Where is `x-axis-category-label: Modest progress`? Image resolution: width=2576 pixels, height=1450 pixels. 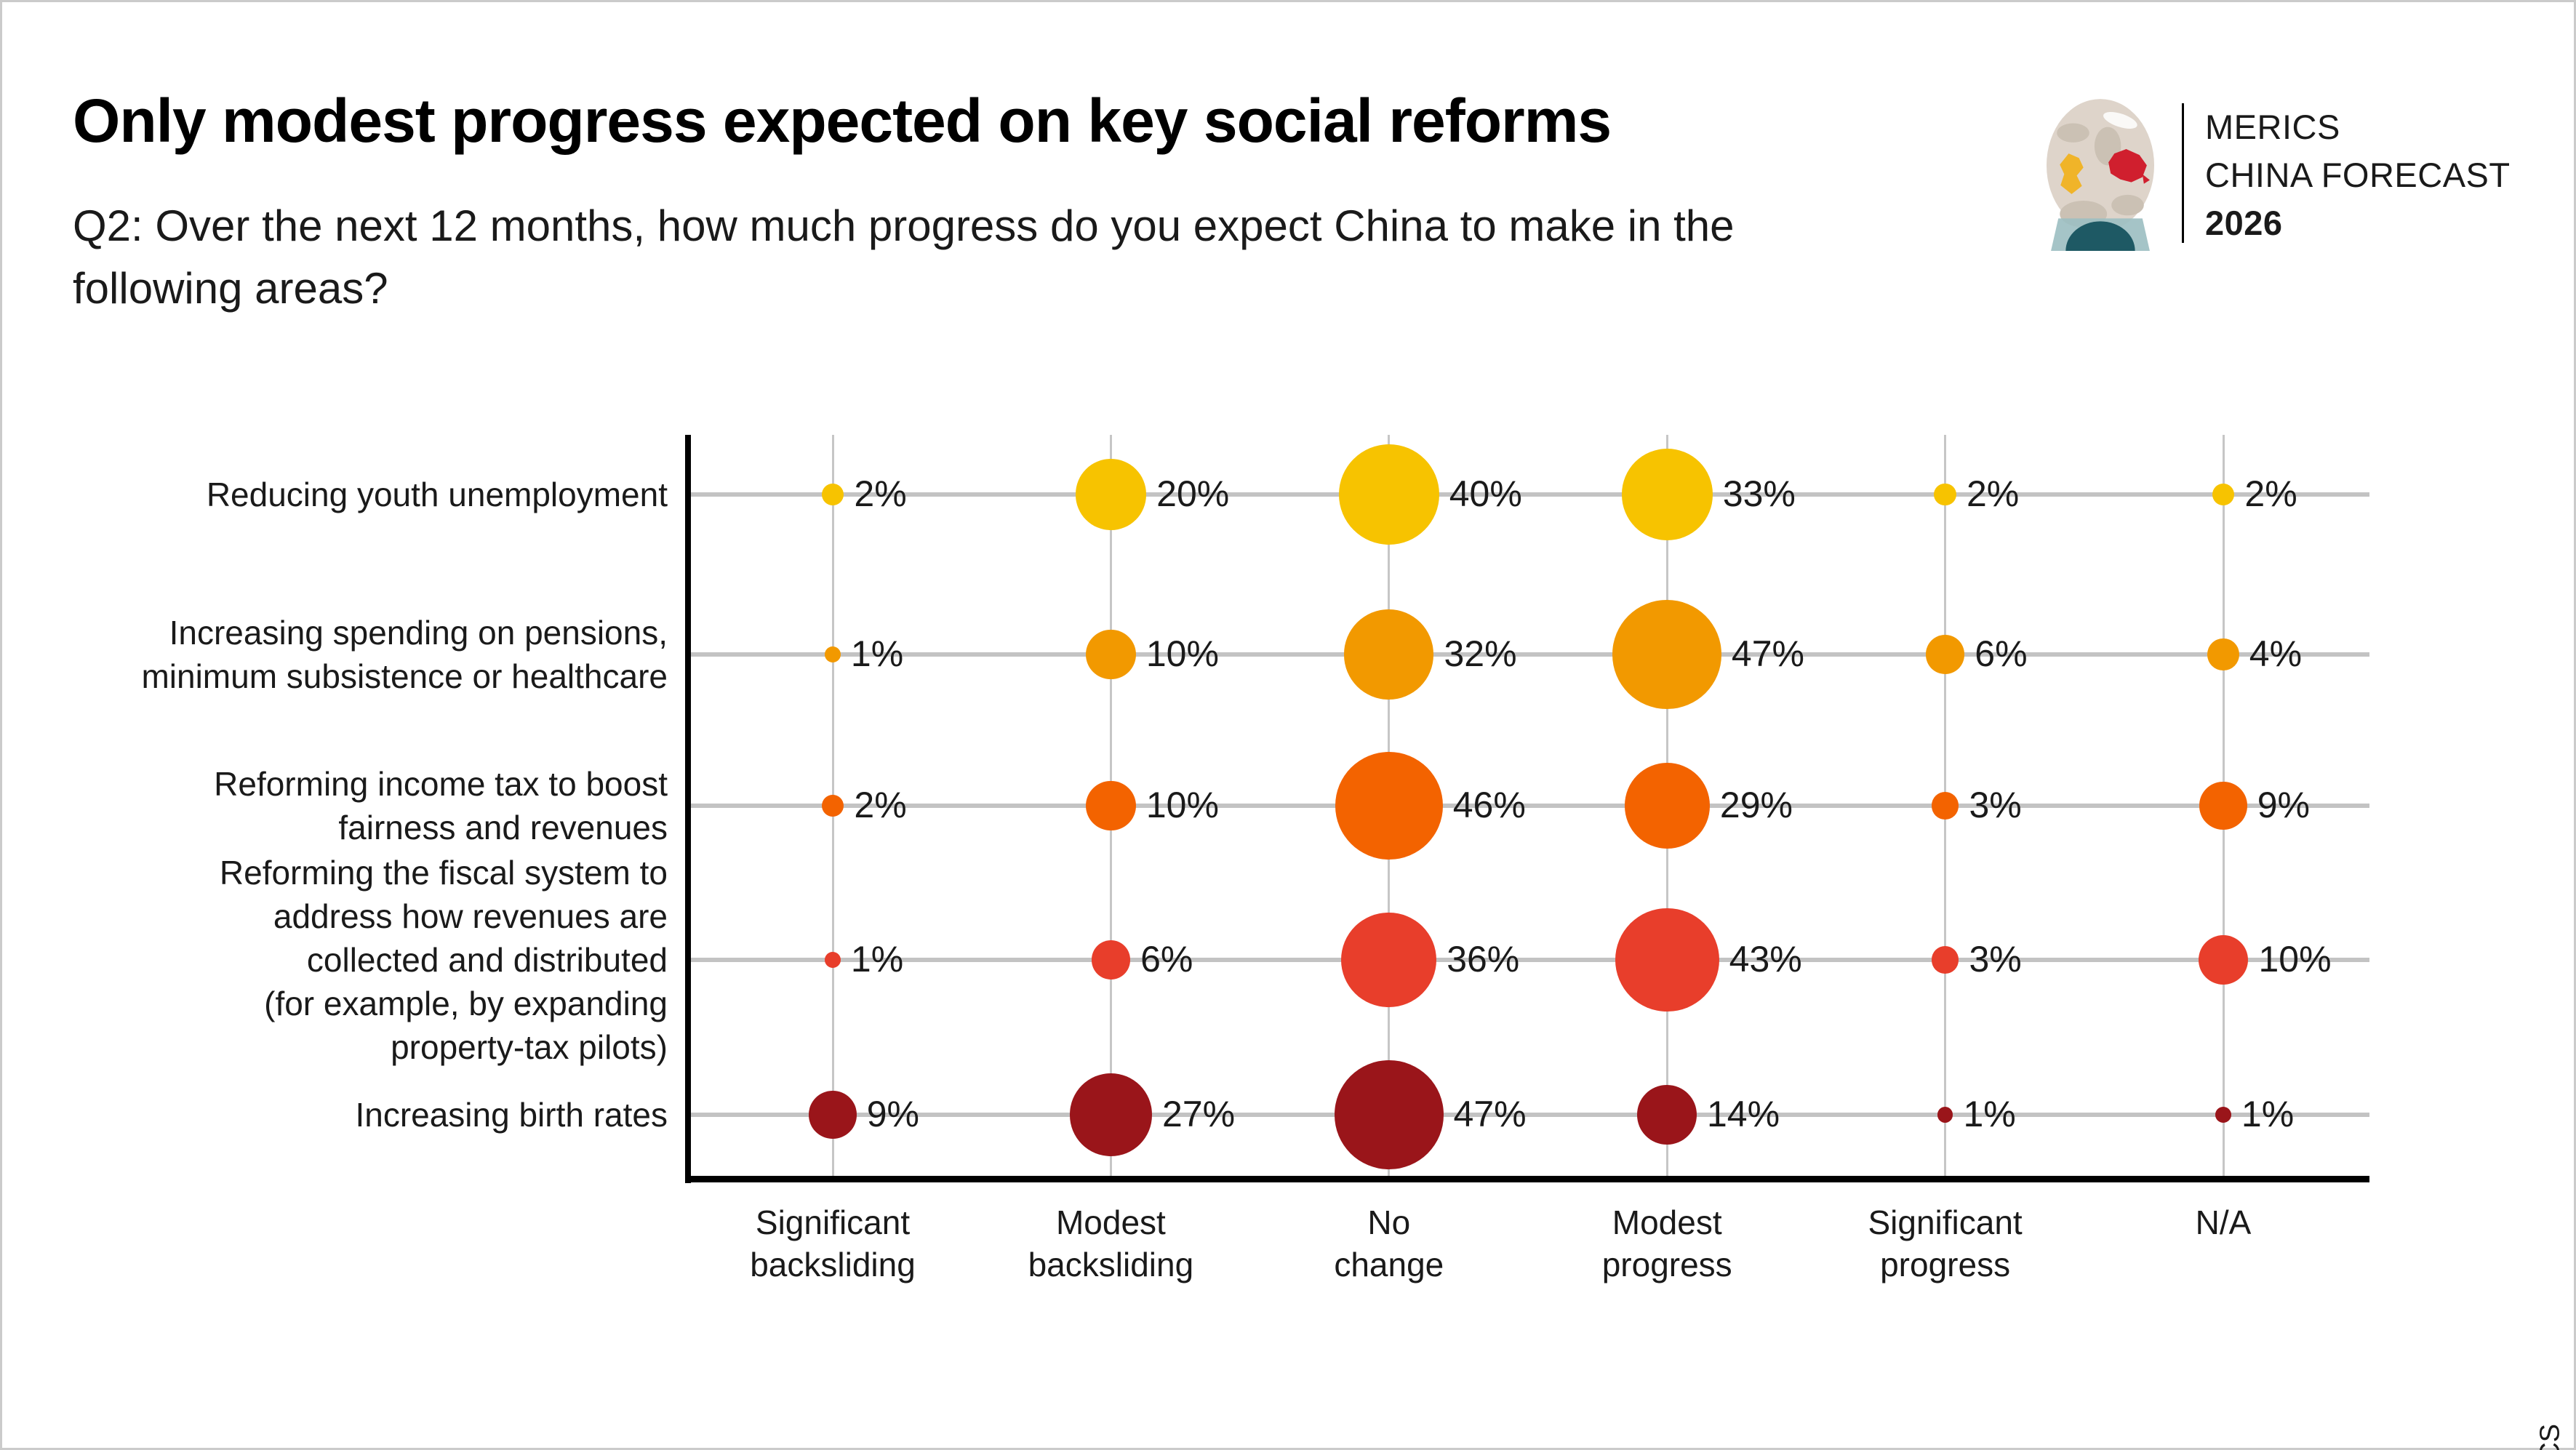
x-axis-category-label: Modest progress is located at coordinates (1666, 1243).